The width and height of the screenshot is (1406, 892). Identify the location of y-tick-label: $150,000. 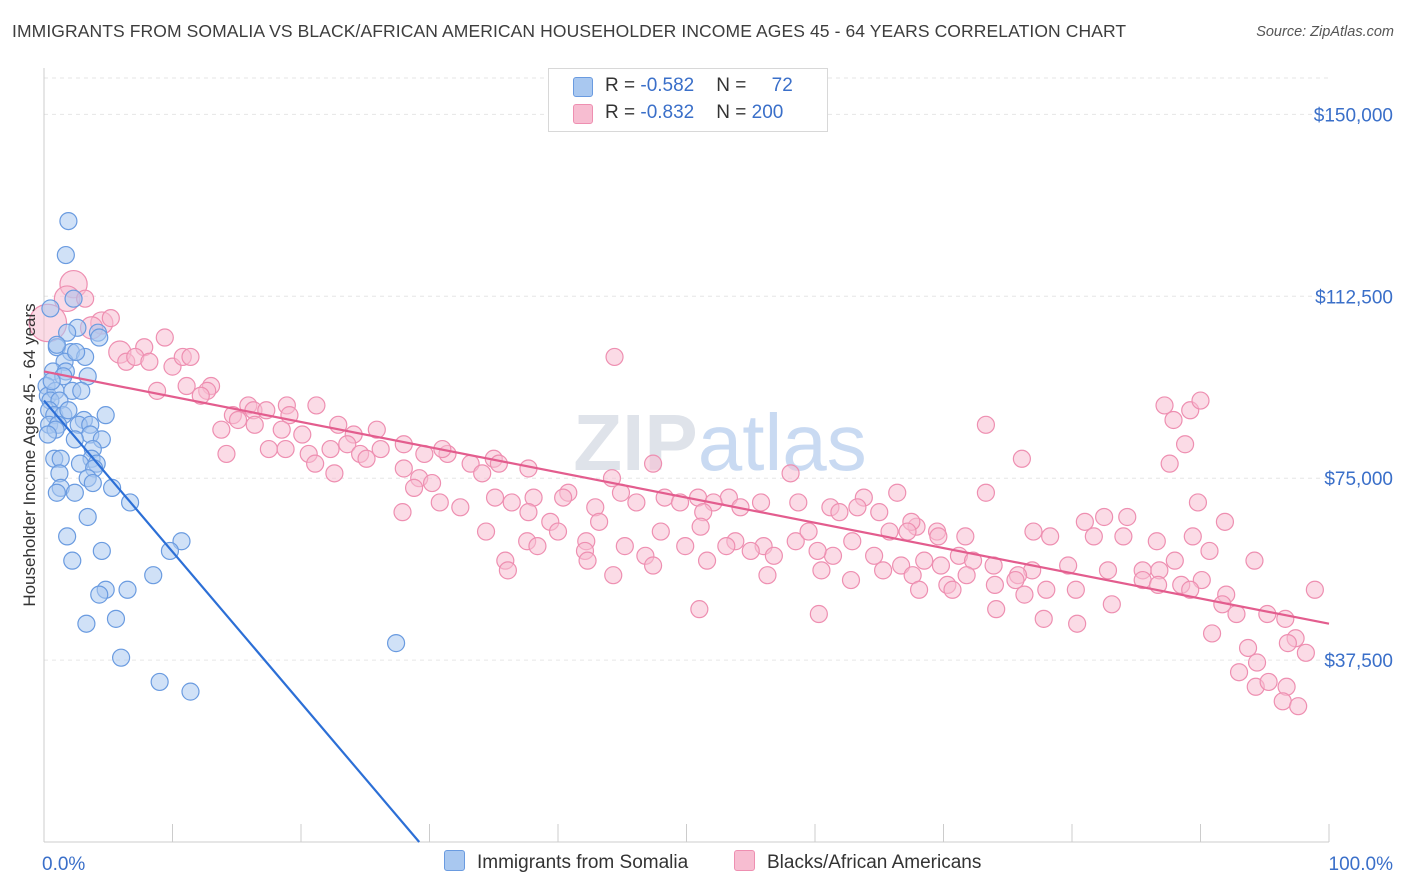
(1353, 115).